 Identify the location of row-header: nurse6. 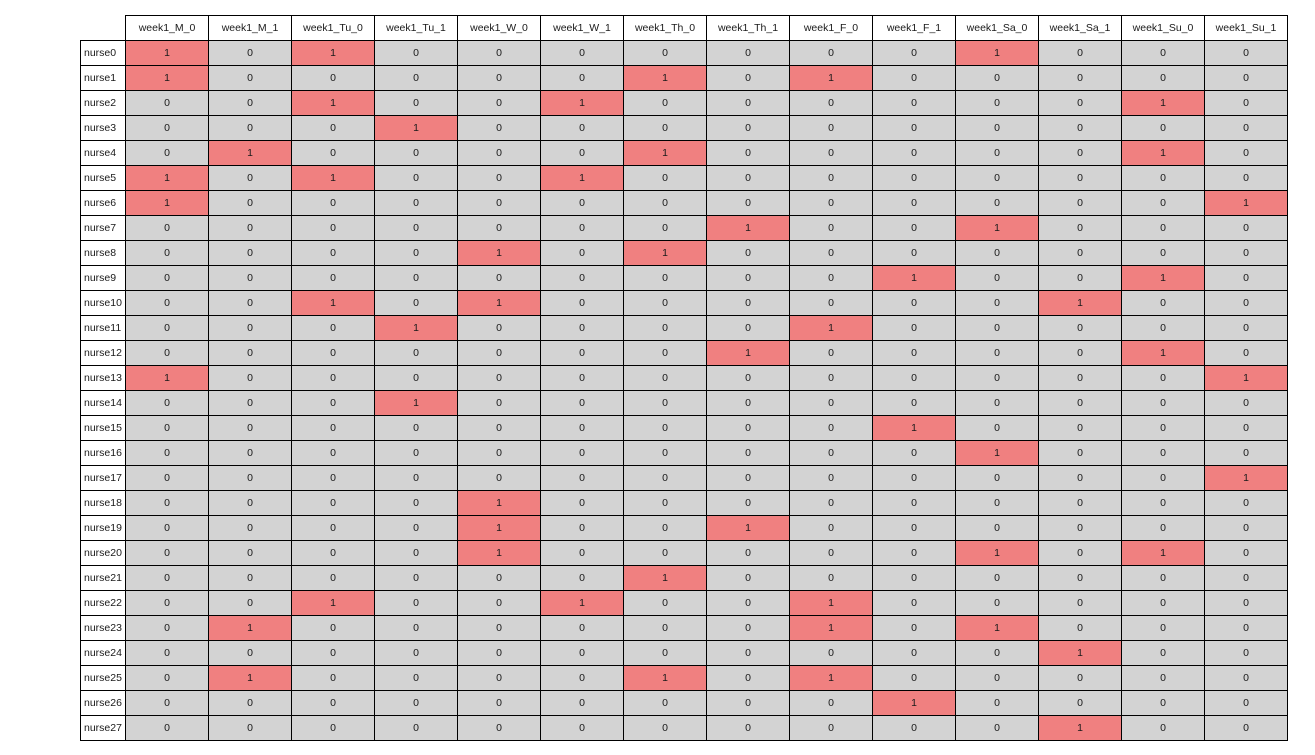
(103, 203).